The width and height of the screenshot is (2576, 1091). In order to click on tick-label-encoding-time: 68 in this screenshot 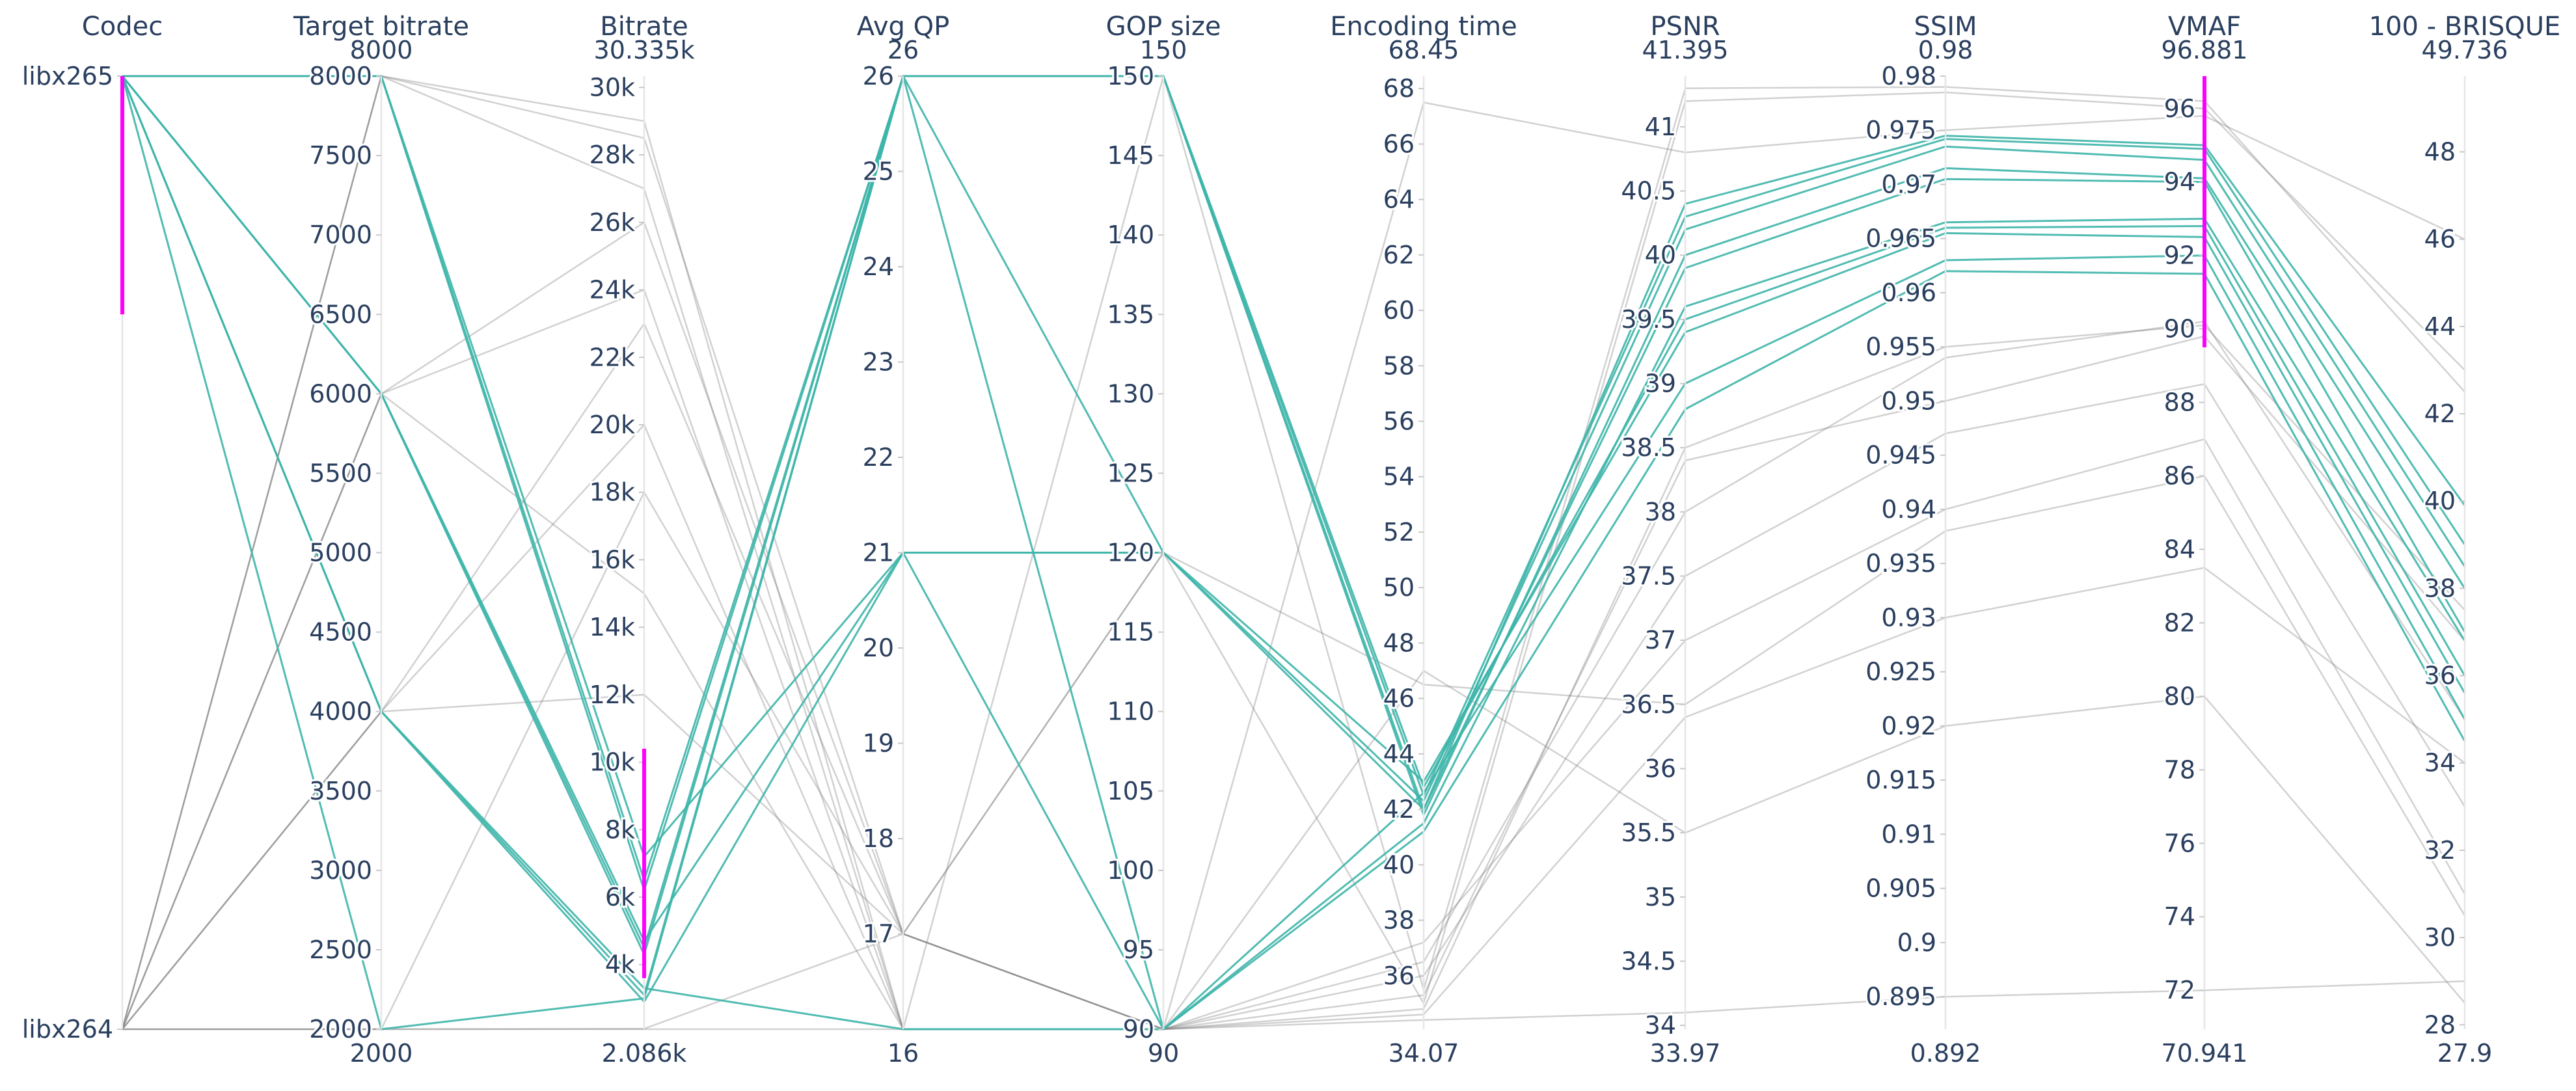, I will do `click(1399, 88)`.